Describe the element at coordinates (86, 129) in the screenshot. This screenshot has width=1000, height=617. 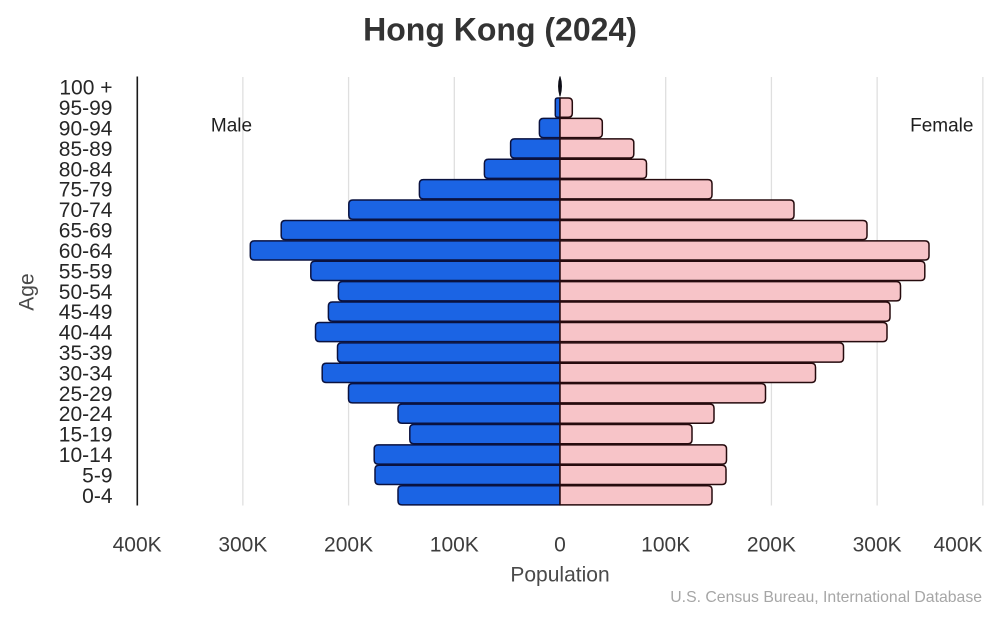
I see `svg-text: 90-94` at that location.